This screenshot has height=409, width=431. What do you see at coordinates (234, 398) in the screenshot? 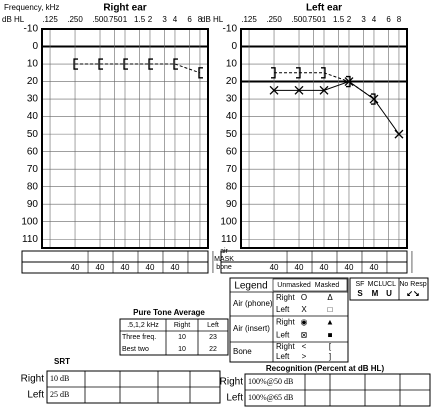
I see `recognition-side: Left` at bounding box center [234, 398].